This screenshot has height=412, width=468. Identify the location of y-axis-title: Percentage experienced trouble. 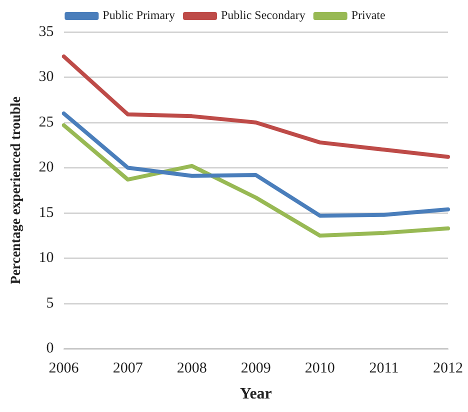
(16, 190).